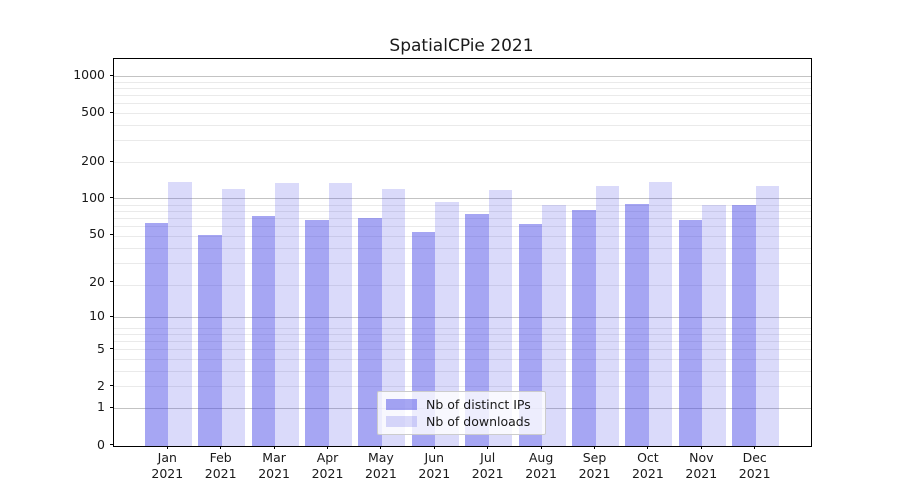 The width and height of the screenshot is (900, 500). I want to click on legend-row-downloads: Nb of downloads, so click(465, 421).